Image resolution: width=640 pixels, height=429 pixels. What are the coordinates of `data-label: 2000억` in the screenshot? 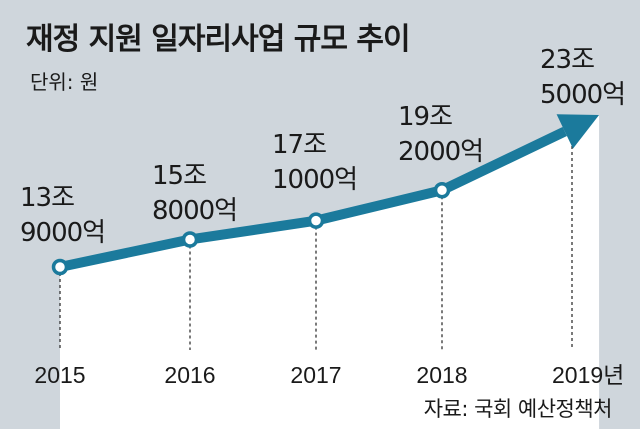 It's located at (440, 152).